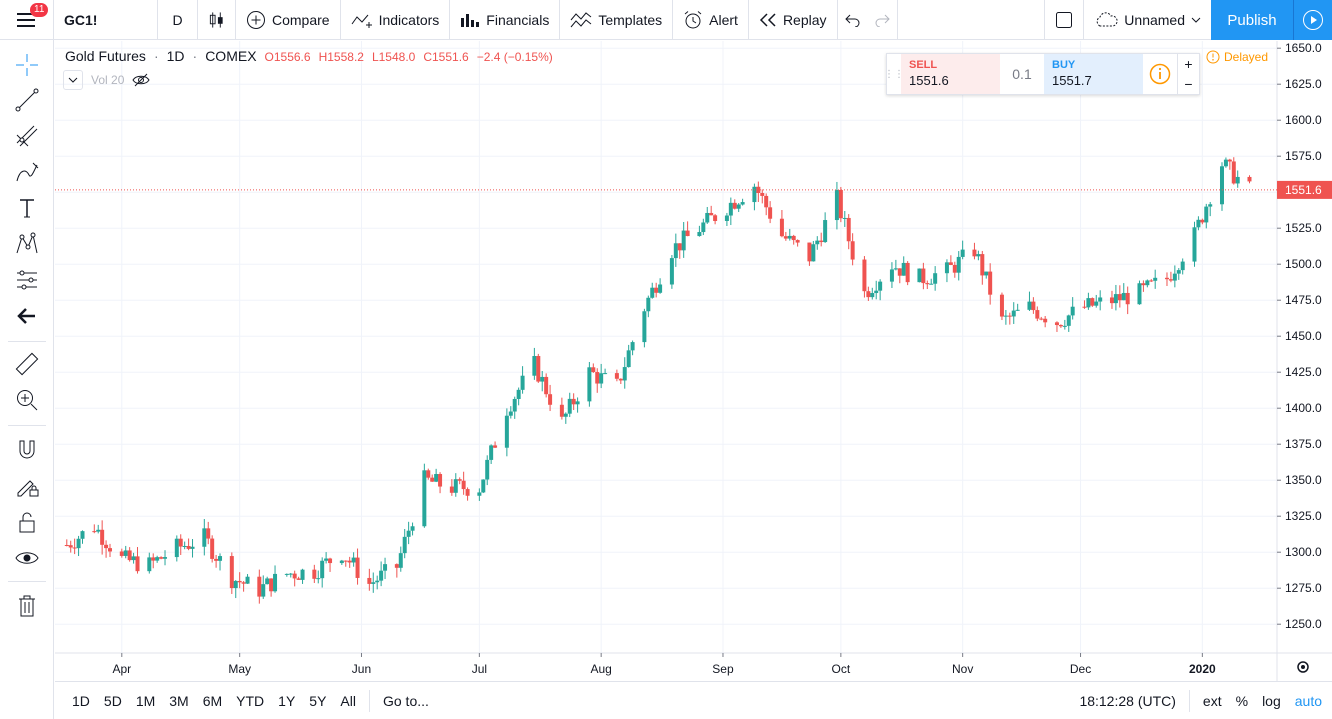 Image resolution: width=1332 pixels, height=719 pixels. What do you see at coordinates (1308, 700) in the screenshot?
I see `auto-scale-button: auto` at bounding box center [1308, 700].